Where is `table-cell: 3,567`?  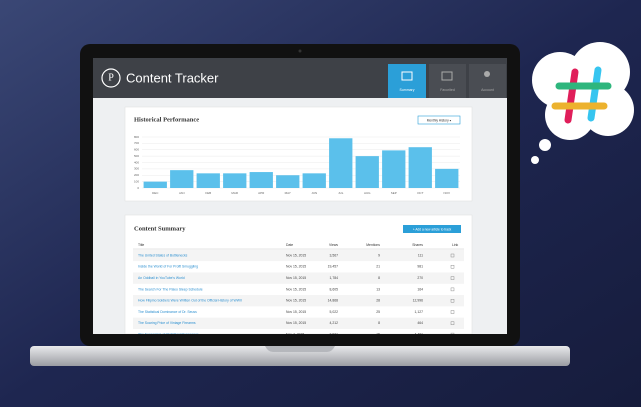
table-cell: 3,567 is located at coordinates (334, 255).